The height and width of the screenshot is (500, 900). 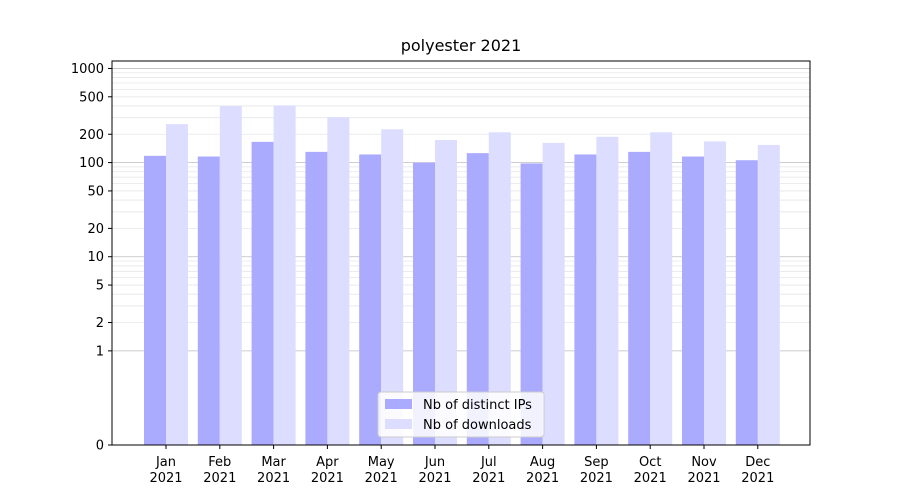 What do you see at coordinates (87, 69) in the screenshot?
I see `y-tick-label: 1000` at bounding box center [87, 69].